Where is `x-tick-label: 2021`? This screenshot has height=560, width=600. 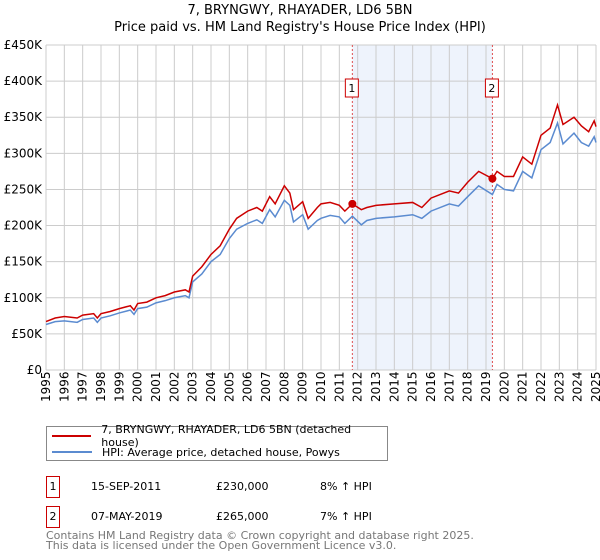 x-tick-label: 2021 is located at coordinates (523, 386).